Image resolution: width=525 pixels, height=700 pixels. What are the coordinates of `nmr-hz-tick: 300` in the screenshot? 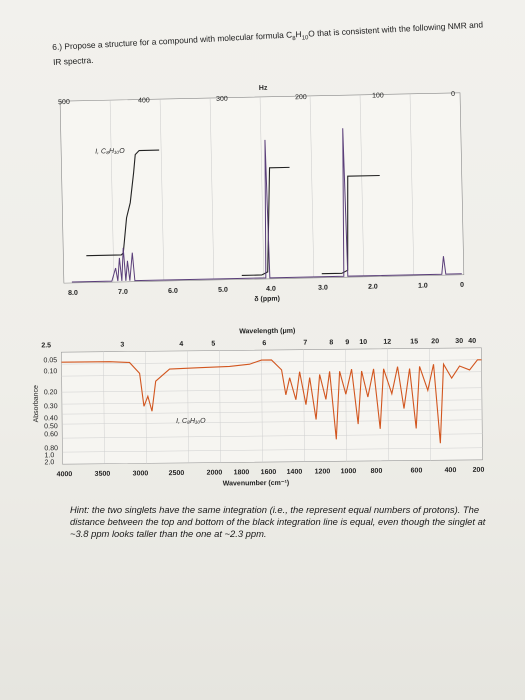 It's located at (222, 99).